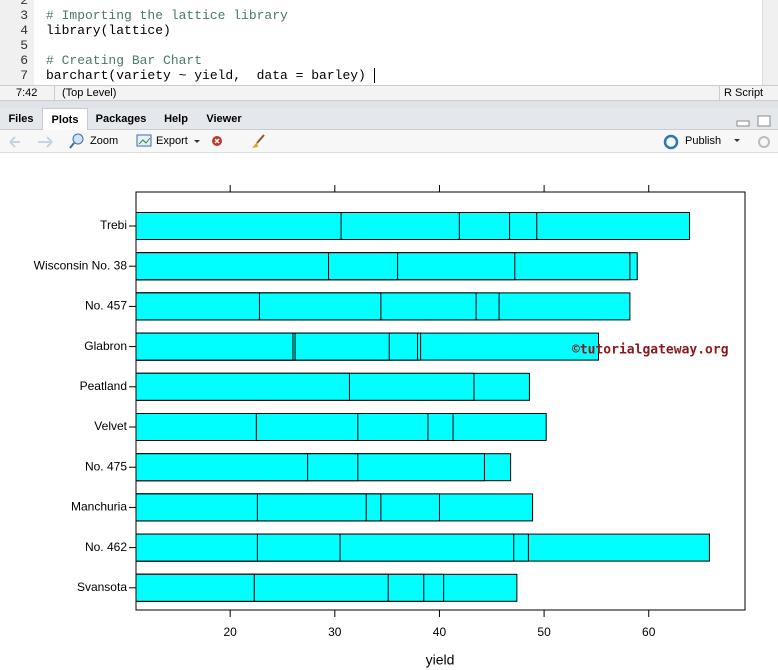  What do you see at coordinates (104, 141) in the screenshot?
I see `zoom-button: Zoom` at bounding box center [104, 141].